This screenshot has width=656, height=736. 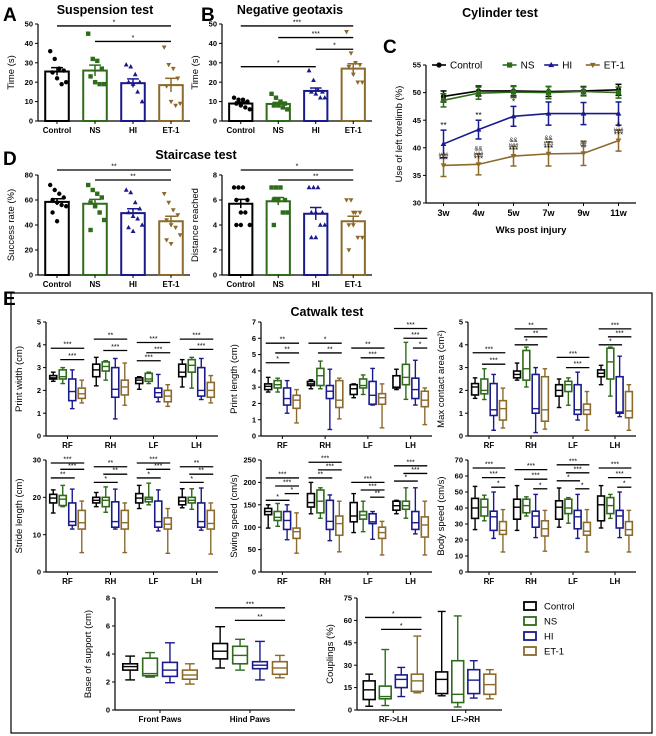 I want to click on y-tick-label: 1, so click(x=461, y=413).